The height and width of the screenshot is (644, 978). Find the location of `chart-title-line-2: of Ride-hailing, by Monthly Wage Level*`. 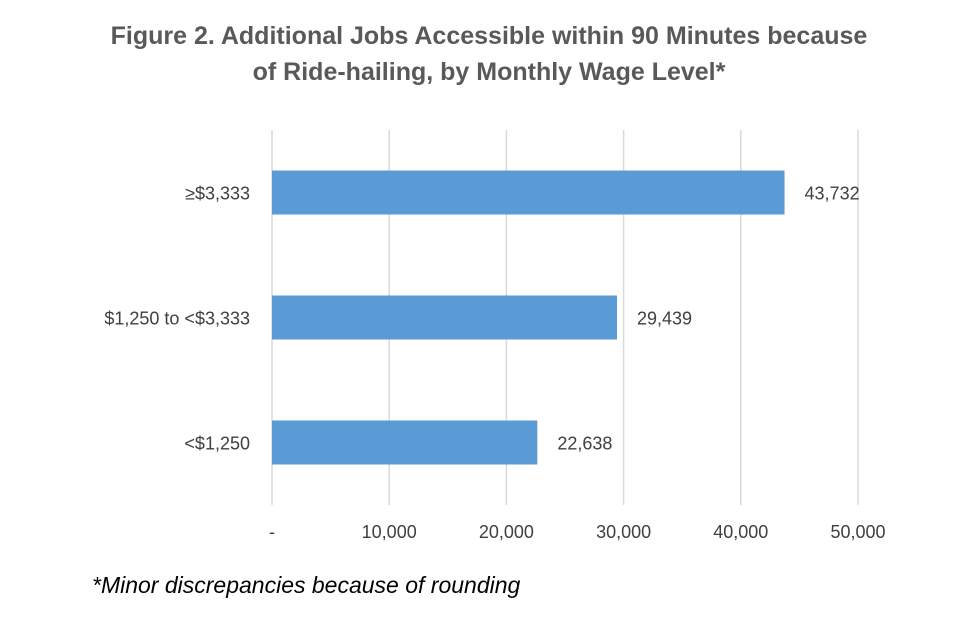

chart-title-line-2: of Ride-hailing, by Monthly Wage Level* is located at coordinates (489, 72).